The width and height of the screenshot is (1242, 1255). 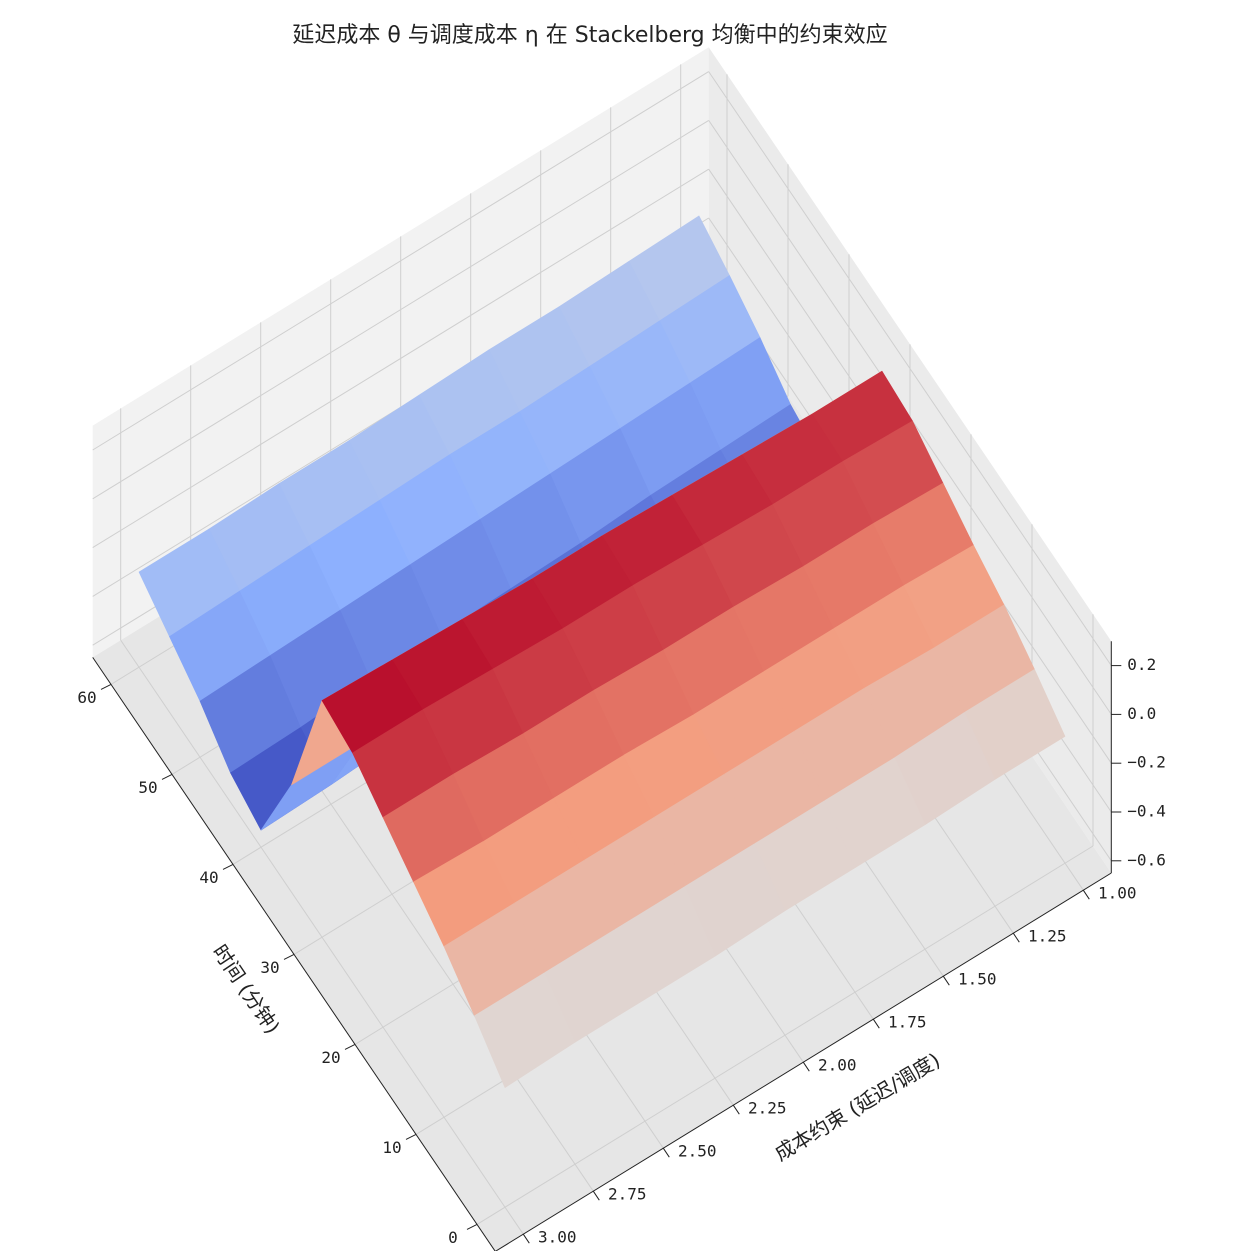 I want to click on surface-patch, so click(x=525, y=1030).